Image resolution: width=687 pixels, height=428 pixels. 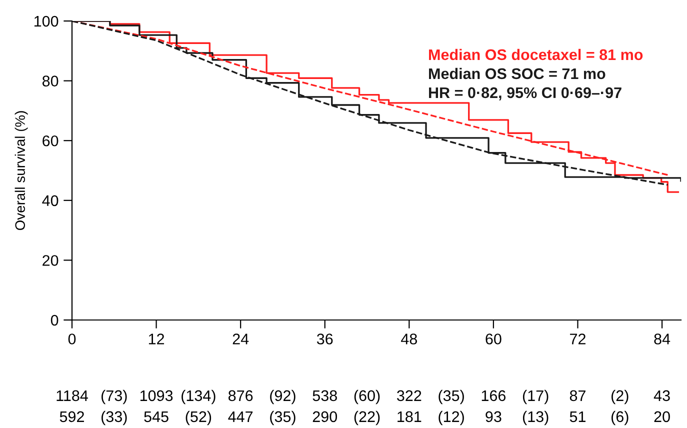 What do you see at coordinates (46, 21) in the screenshot?
I see `y-tick-label: 100` at bounding box center [46, 21].